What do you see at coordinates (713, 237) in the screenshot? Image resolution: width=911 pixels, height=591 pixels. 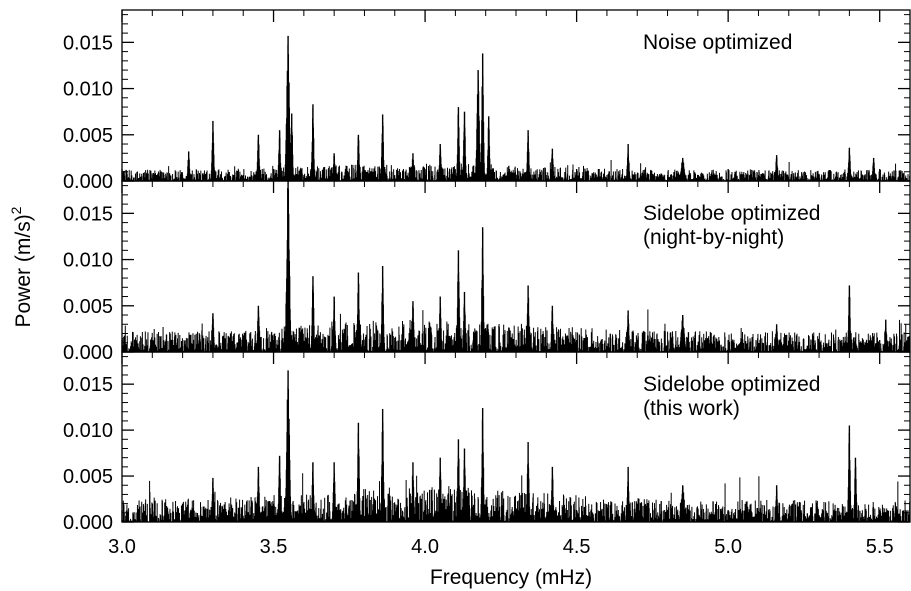 I see `panel-annotation: (night-by-night)` at bounding box center [713, 237].